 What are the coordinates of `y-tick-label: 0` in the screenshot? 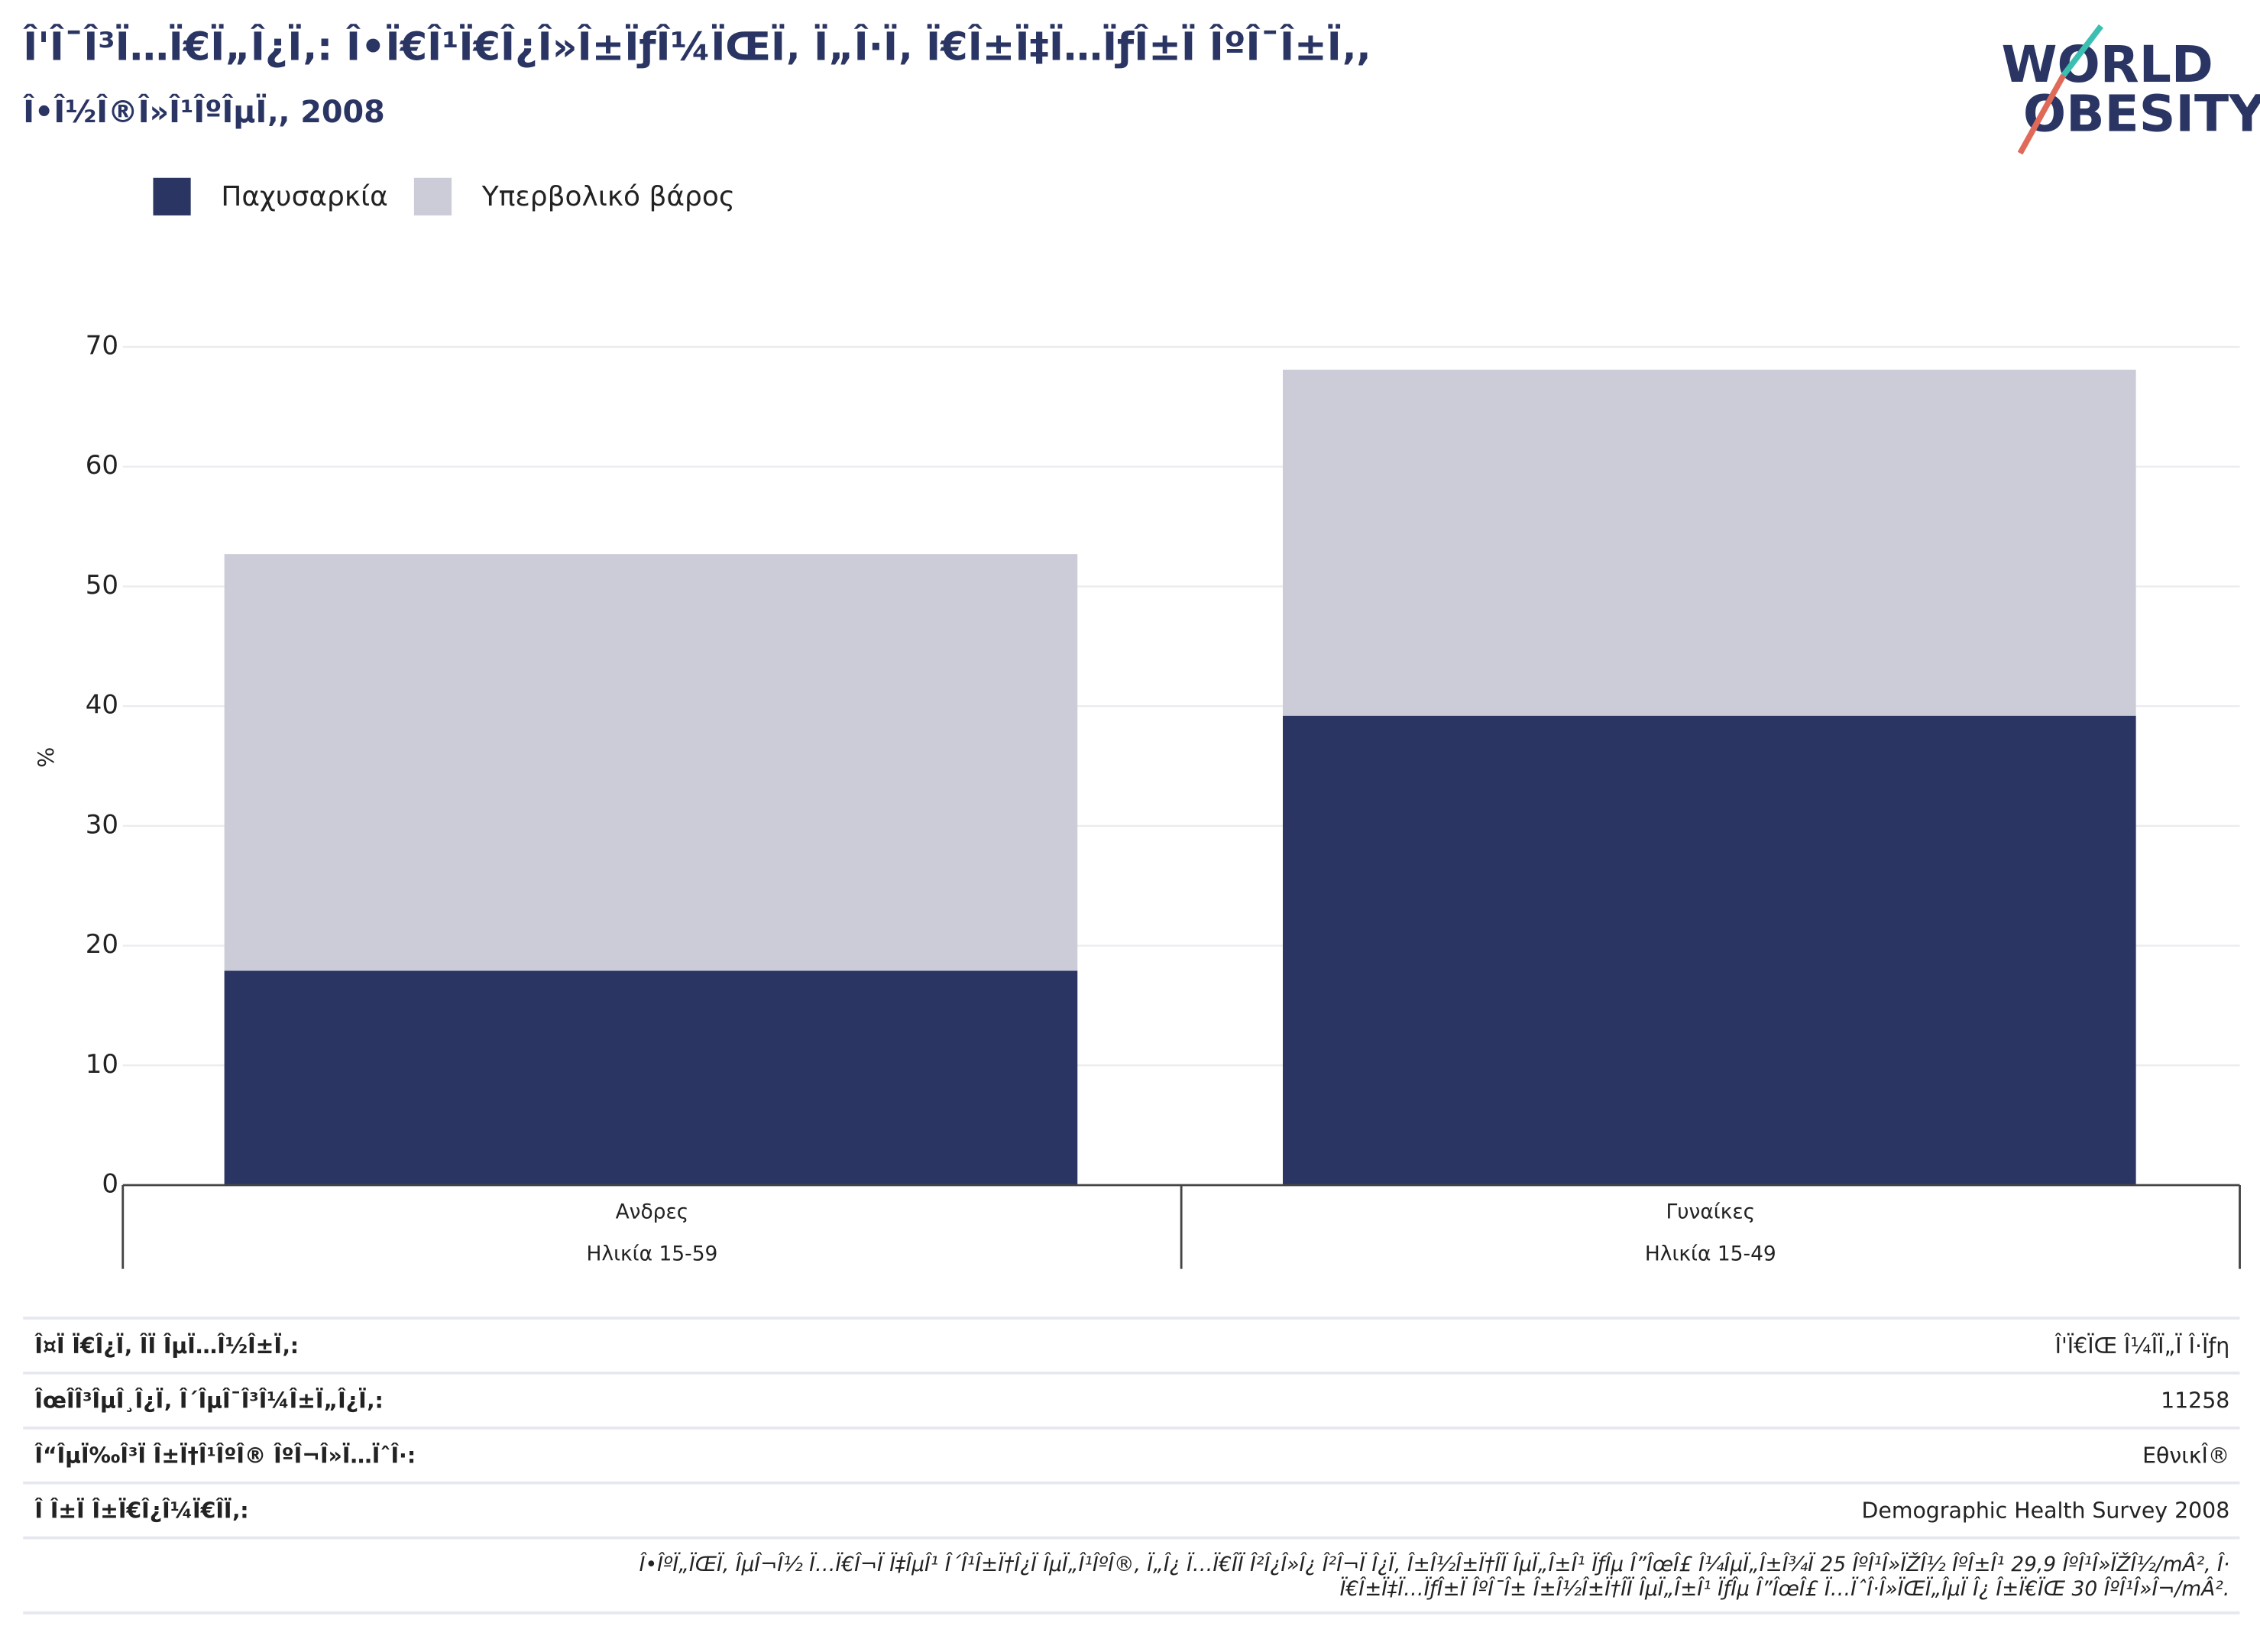 It's located at (110, 1183).